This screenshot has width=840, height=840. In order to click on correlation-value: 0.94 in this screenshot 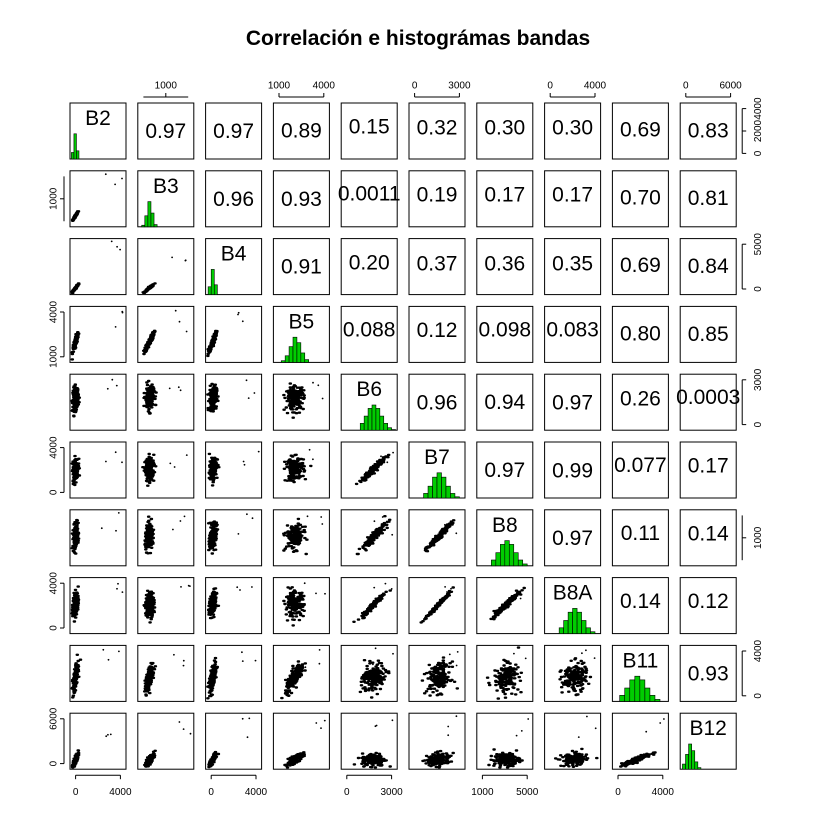, I will do `click(504, 402)`.